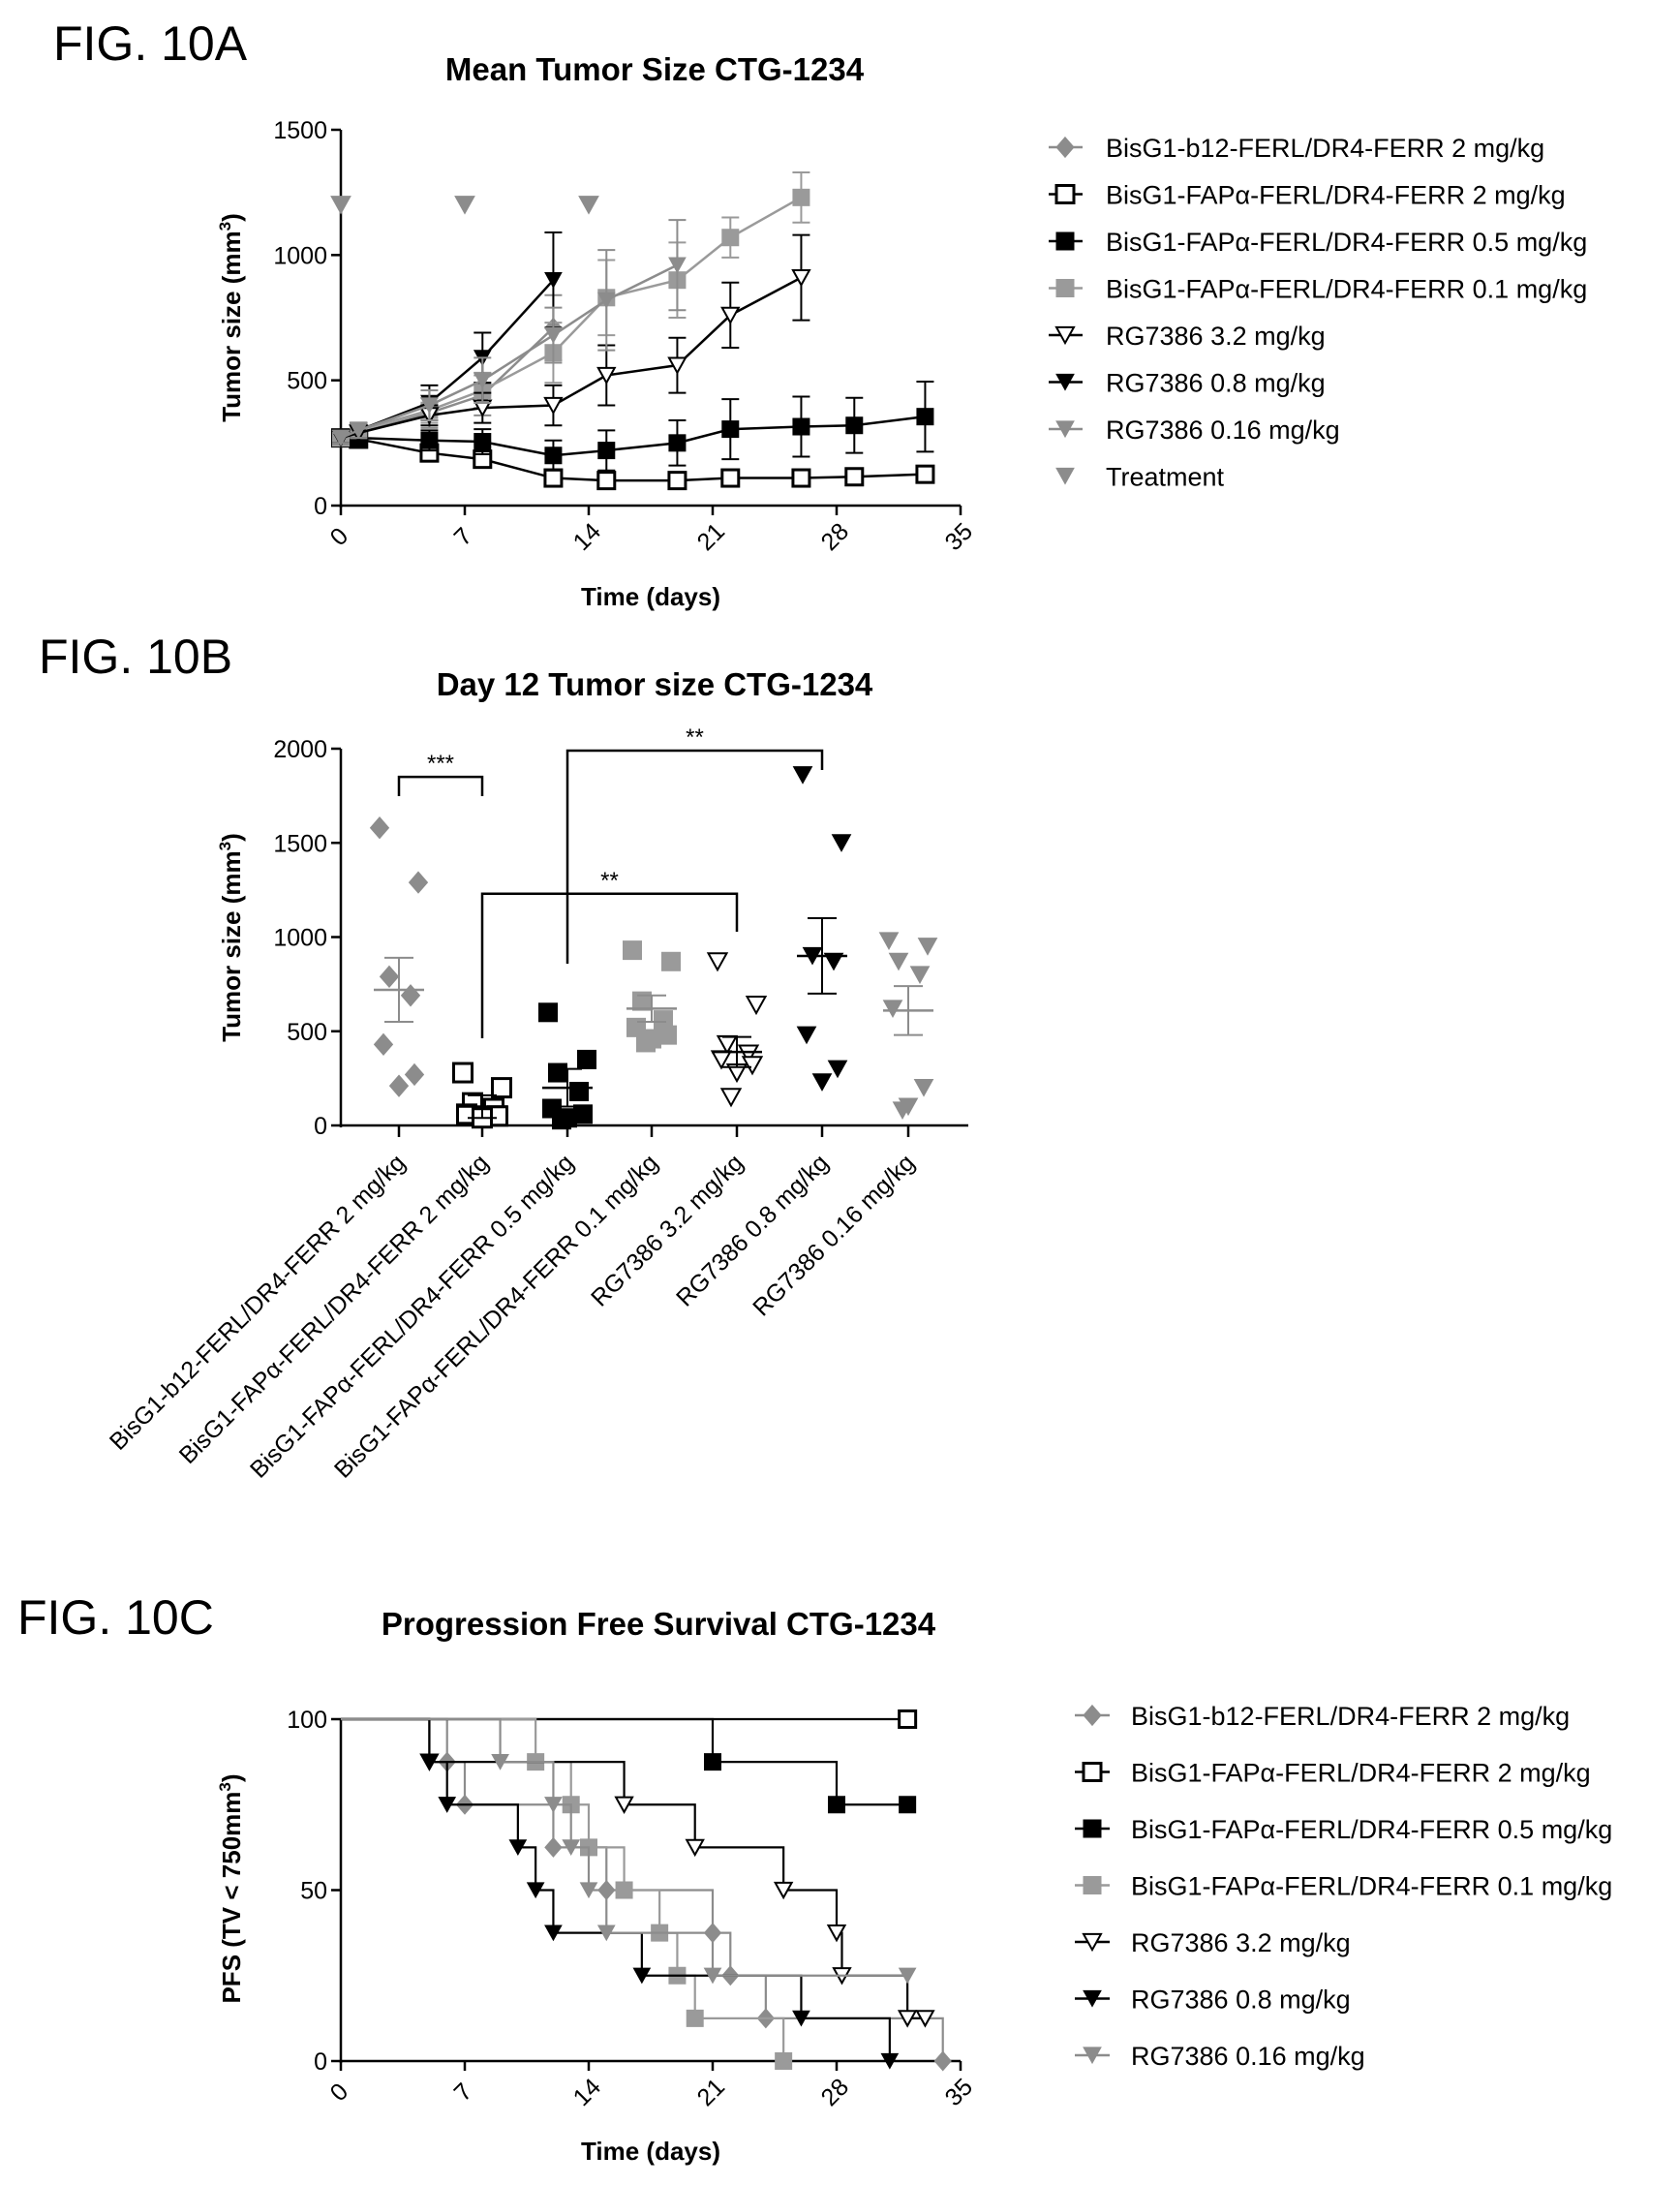  Describe the element at coordinates (321, 2062) in the screenshot. I see `y-tick-label: 0` at that location.